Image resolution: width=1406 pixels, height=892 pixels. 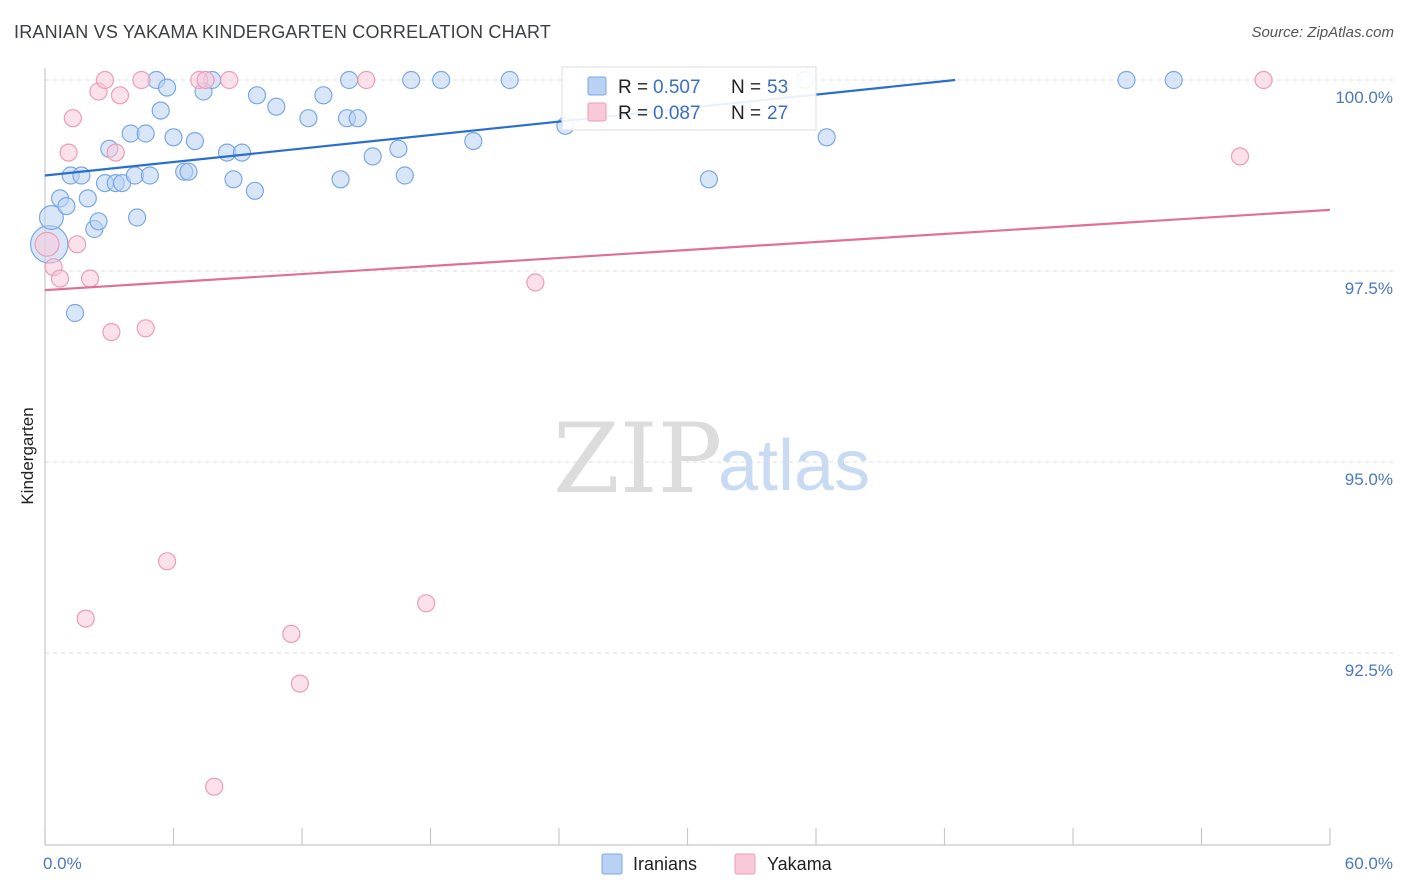 What do you see at coordinates (687, 836) in the screenshot?
I see `x-axis-ticks` at bounding box center [687, 836].